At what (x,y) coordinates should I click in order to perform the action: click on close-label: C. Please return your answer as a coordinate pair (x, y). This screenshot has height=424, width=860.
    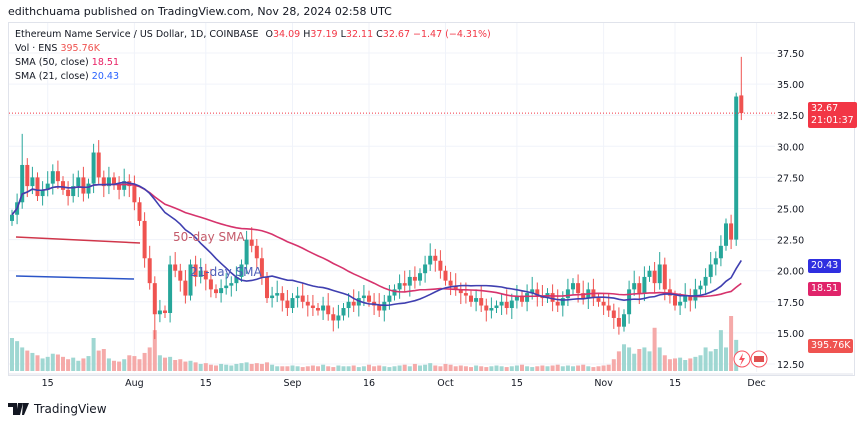
    Looking at the image, I should click on (379, 34).